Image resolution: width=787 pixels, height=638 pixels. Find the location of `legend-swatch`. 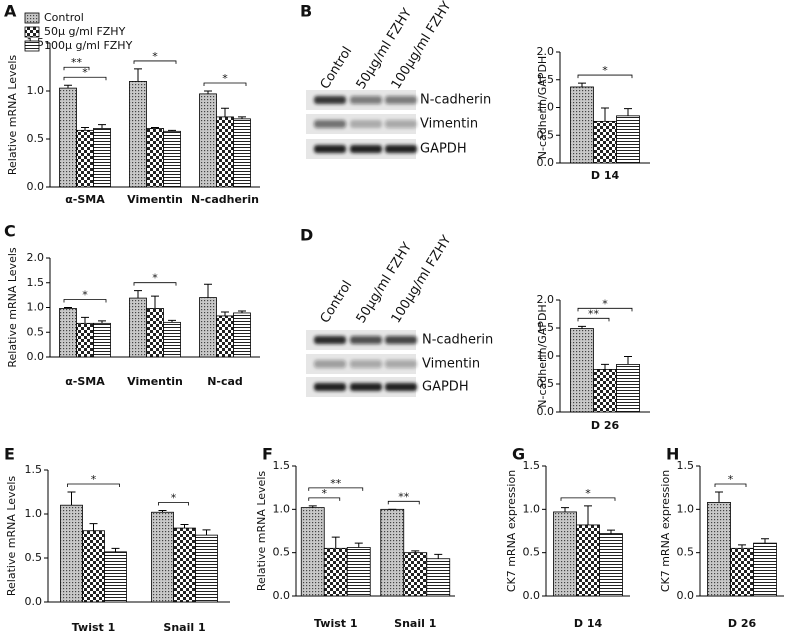

legend-swatch is located at coordinates (32, 46).